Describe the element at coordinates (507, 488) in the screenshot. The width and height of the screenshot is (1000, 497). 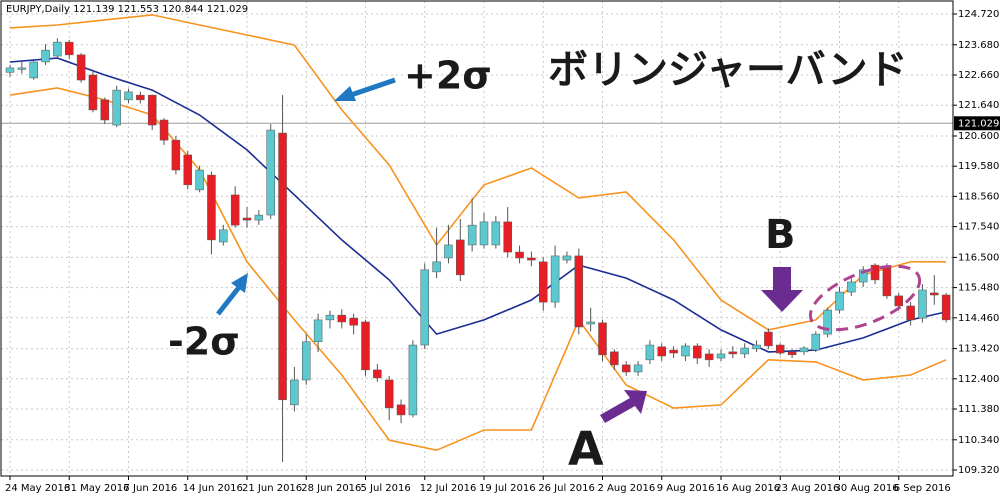
I see `x-tick-label: 19 Jul 2016` at that location.